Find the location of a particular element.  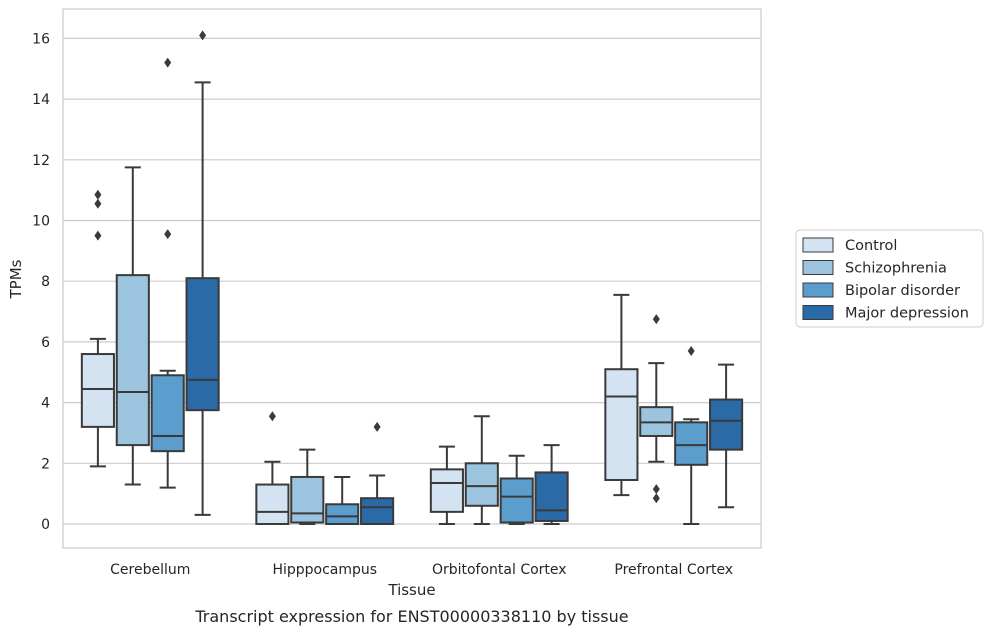

x-tick-label: Cerebellum is located at coordinates (150, 570).